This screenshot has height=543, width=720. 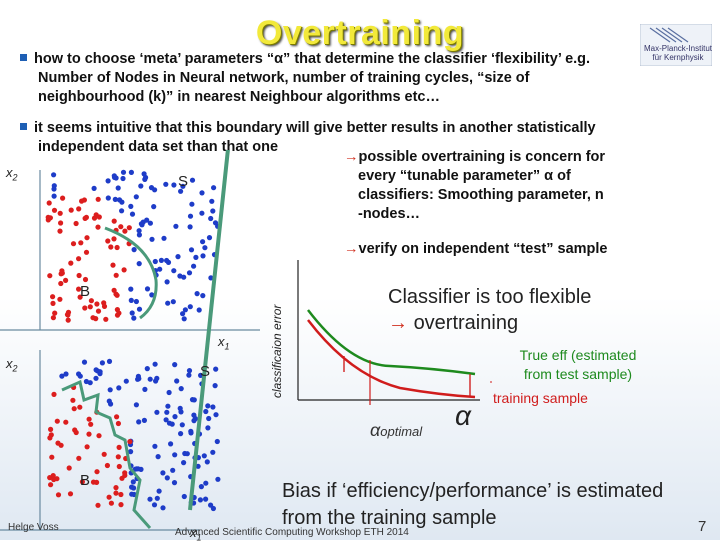 I want to click on error-curve-plot, so click(x=394, y=332).